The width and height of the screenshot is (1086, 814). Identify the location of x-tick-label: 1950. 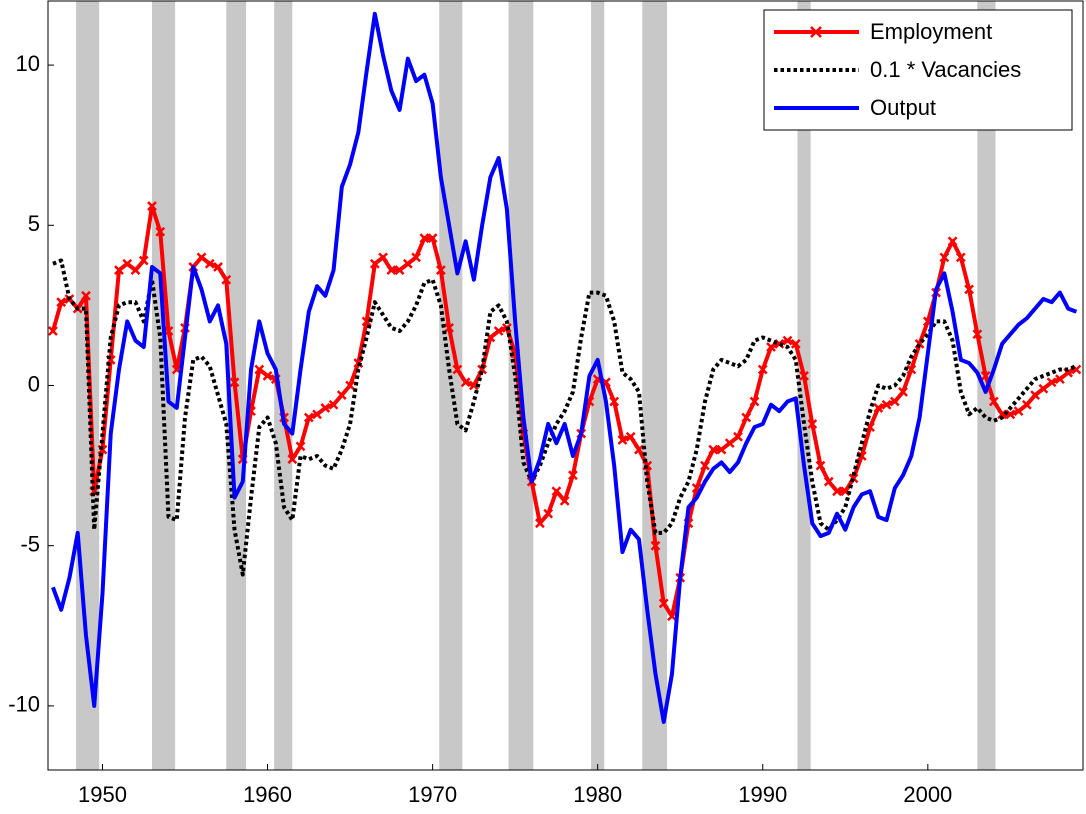
(102, 794).